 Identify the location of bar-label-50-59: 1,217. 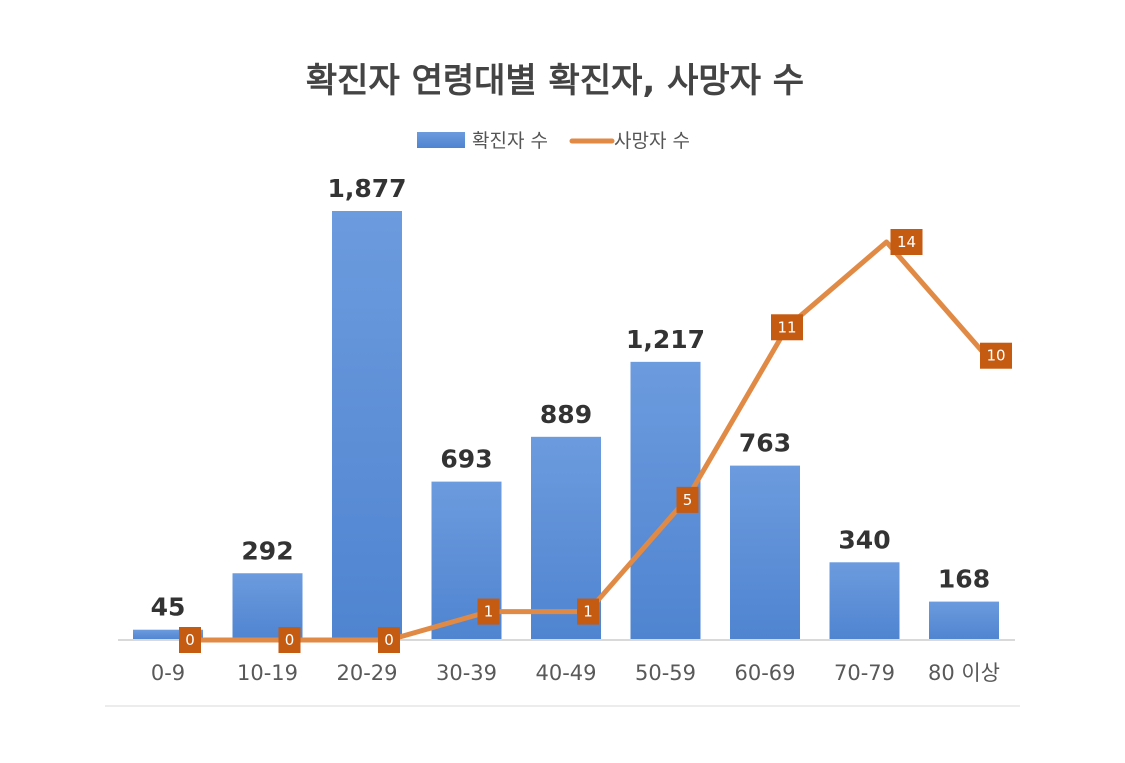
(665, 339).